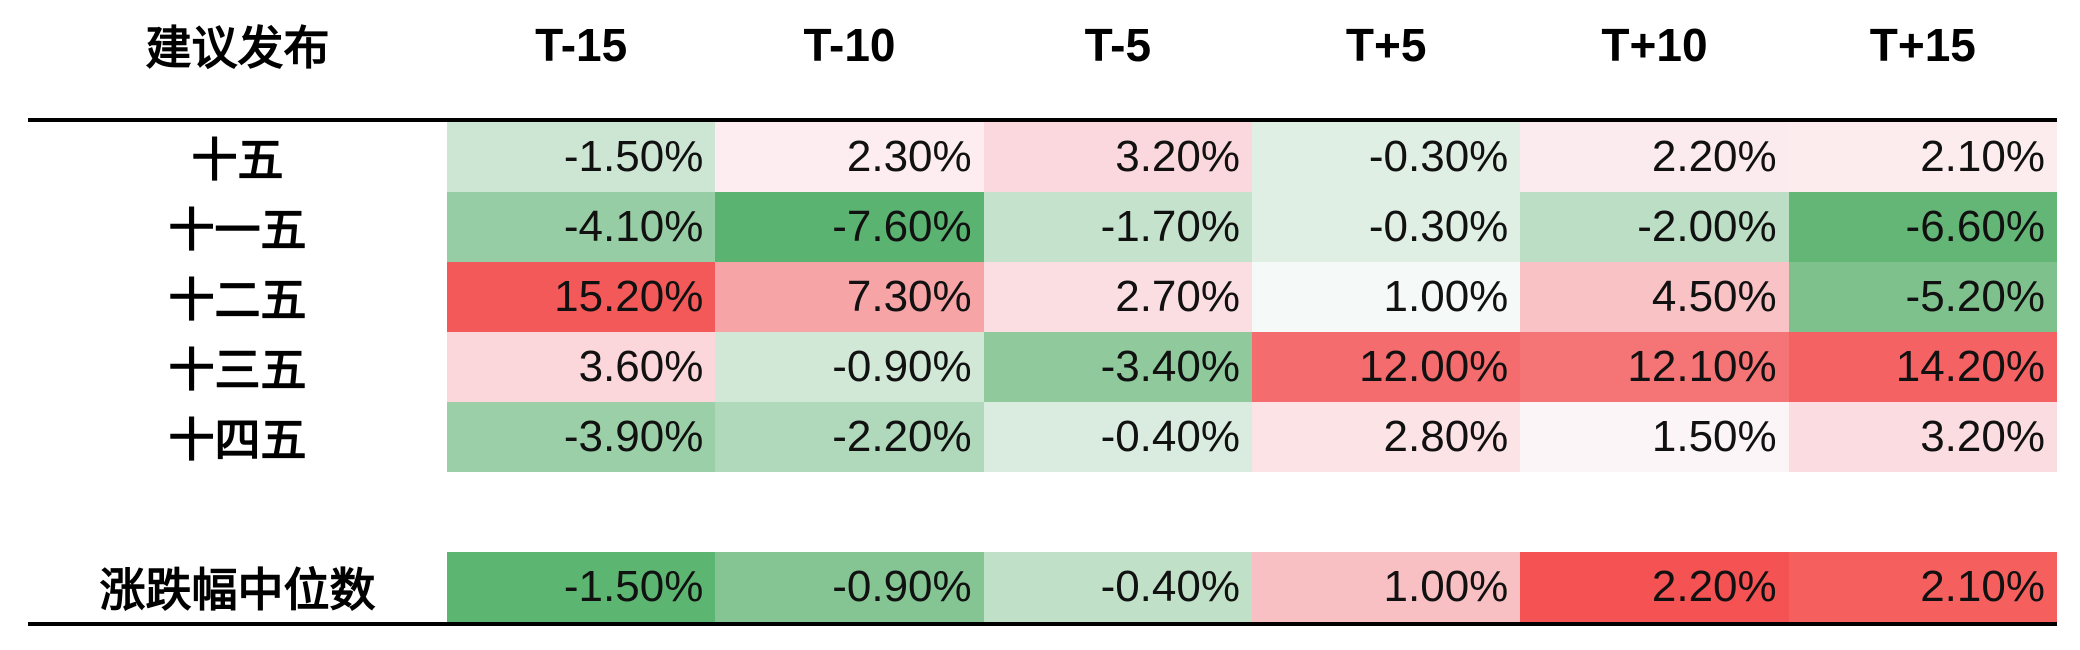  What do you see at coordinates (581, 367) in the screenshot?
I see `value-cell: 3.60%` at bounding box center [581, 367].